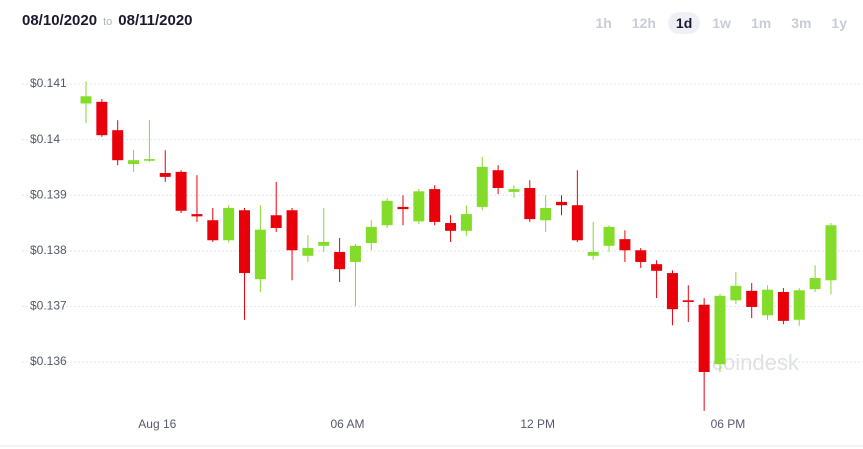  I want to click on range-button: 1h, so click(603, 23).